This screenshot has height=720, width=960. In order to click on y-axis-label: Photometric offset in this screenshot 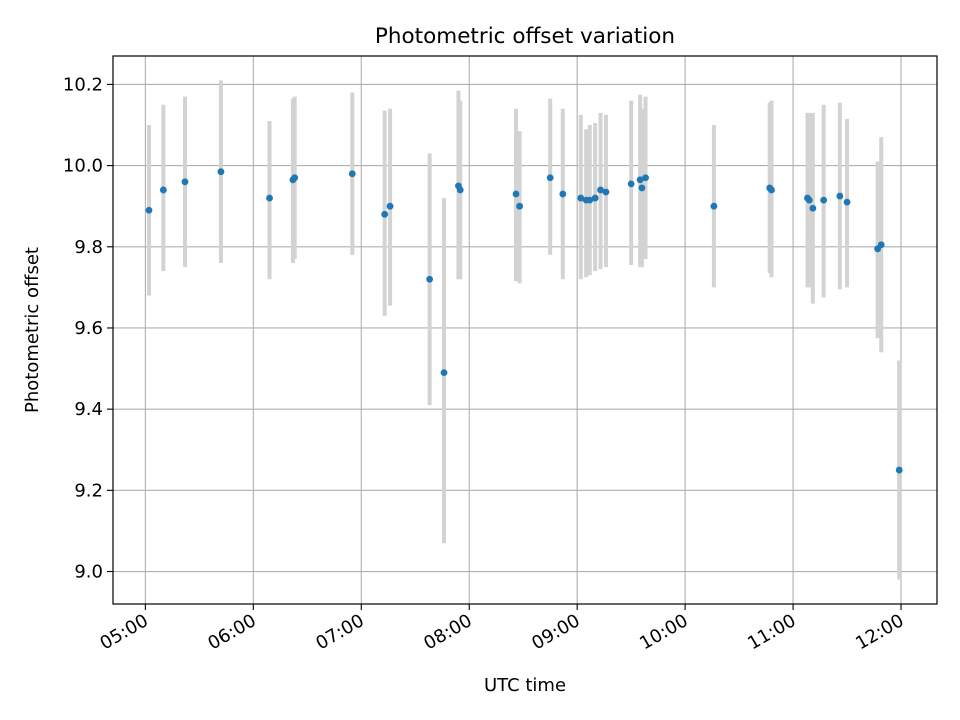, I will do `click(32, 330)`.